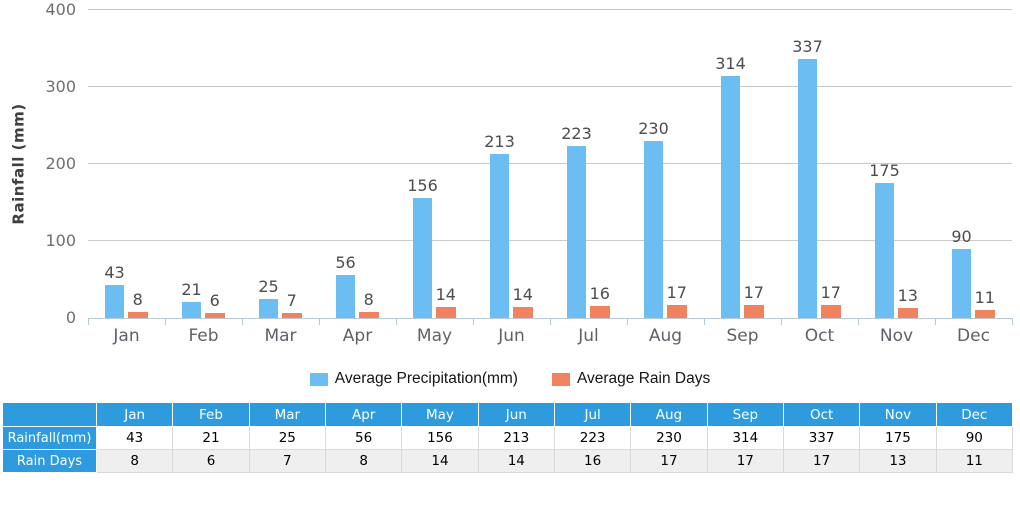 Image resolution: width=1020 pixels, height=529 pixels. Describe the element at coordinates (896, 336) in the screenshot. I see `x-tick-label: Nov` at that location.